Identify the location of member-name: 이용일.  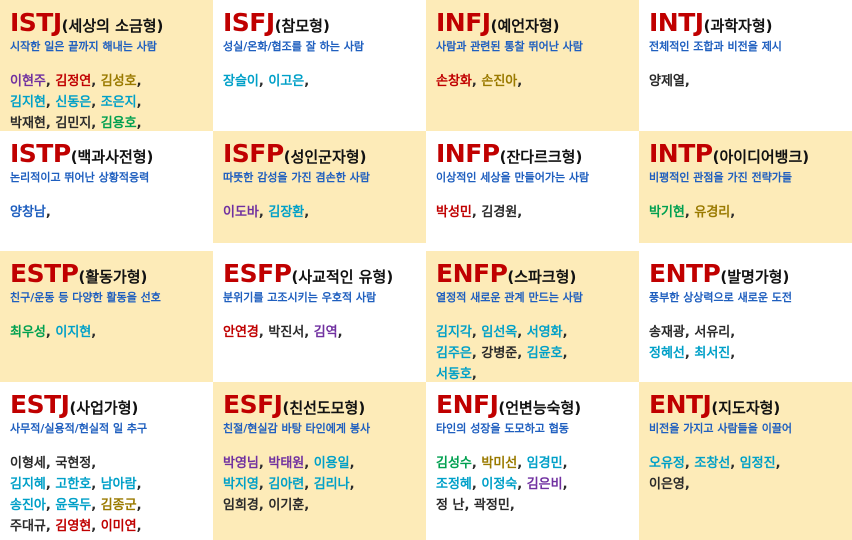
(331, 463).